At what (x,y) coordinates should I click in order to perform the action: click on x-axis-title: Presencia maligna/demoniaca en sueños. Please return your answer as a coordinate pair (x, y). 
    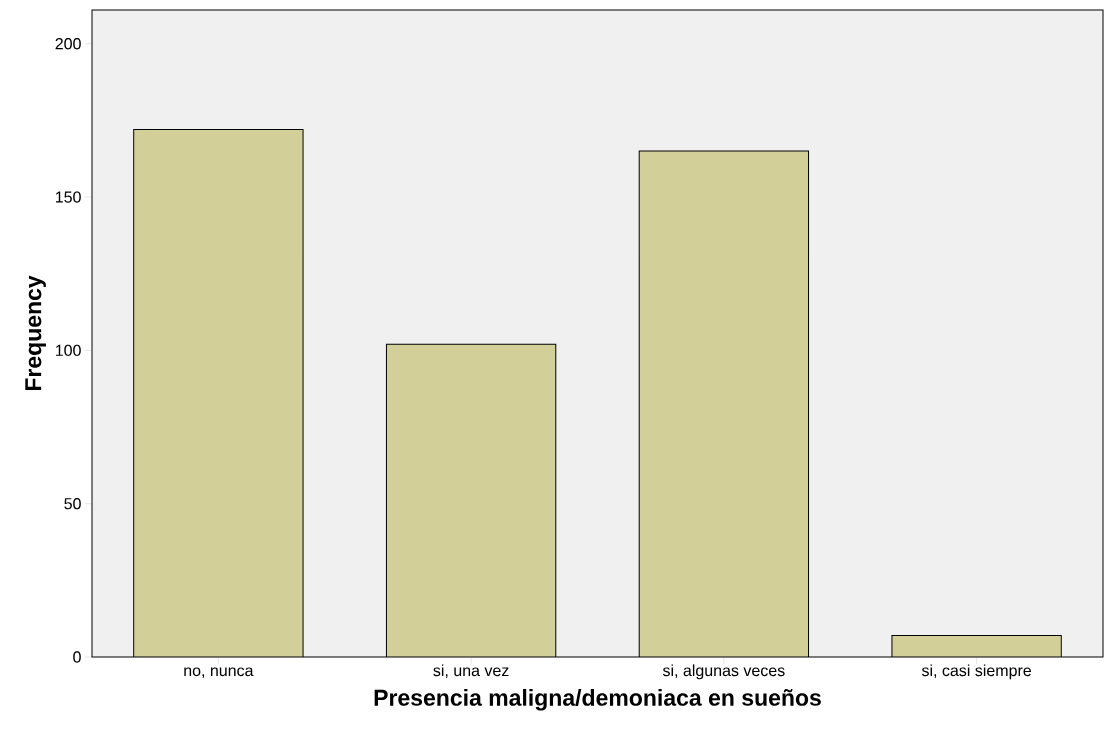
    Looking at the image, I should click on (597, 699).